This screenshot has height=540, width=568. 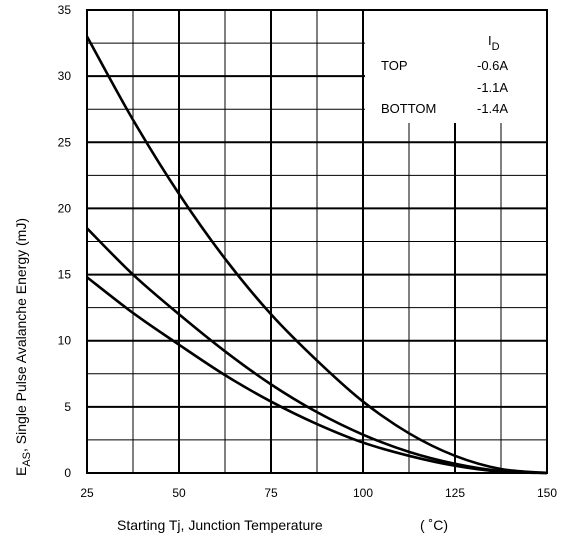 What do you see at coordinates (492, 87) in the screenshot?
I see `legend-row-2-value: -1.1A` at bounding box center [492, 87].